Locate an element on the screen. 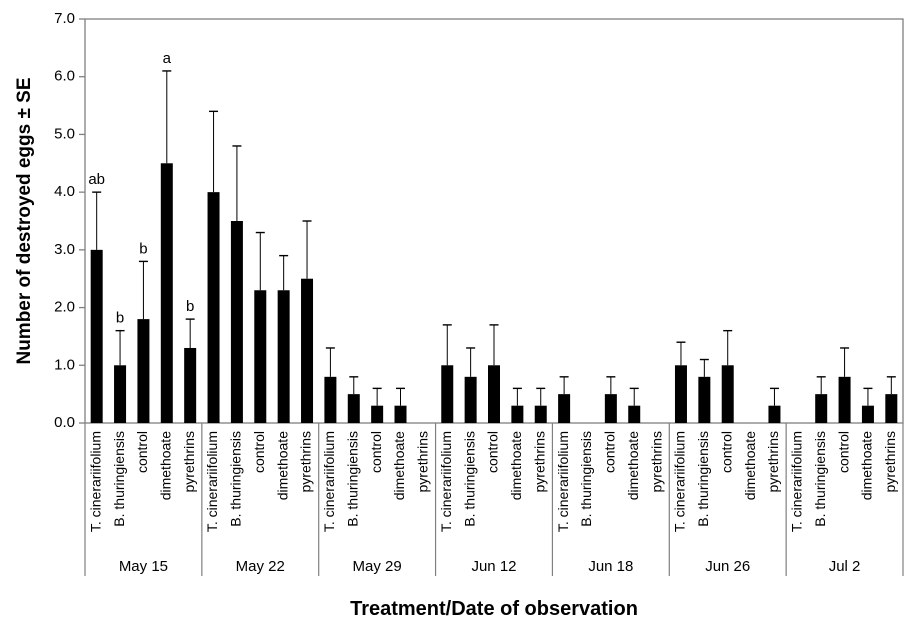 Image resolution: width=922 pixels, height=633 pixels. date-group-label: Jun 26 is located at coordinates (727, 566).